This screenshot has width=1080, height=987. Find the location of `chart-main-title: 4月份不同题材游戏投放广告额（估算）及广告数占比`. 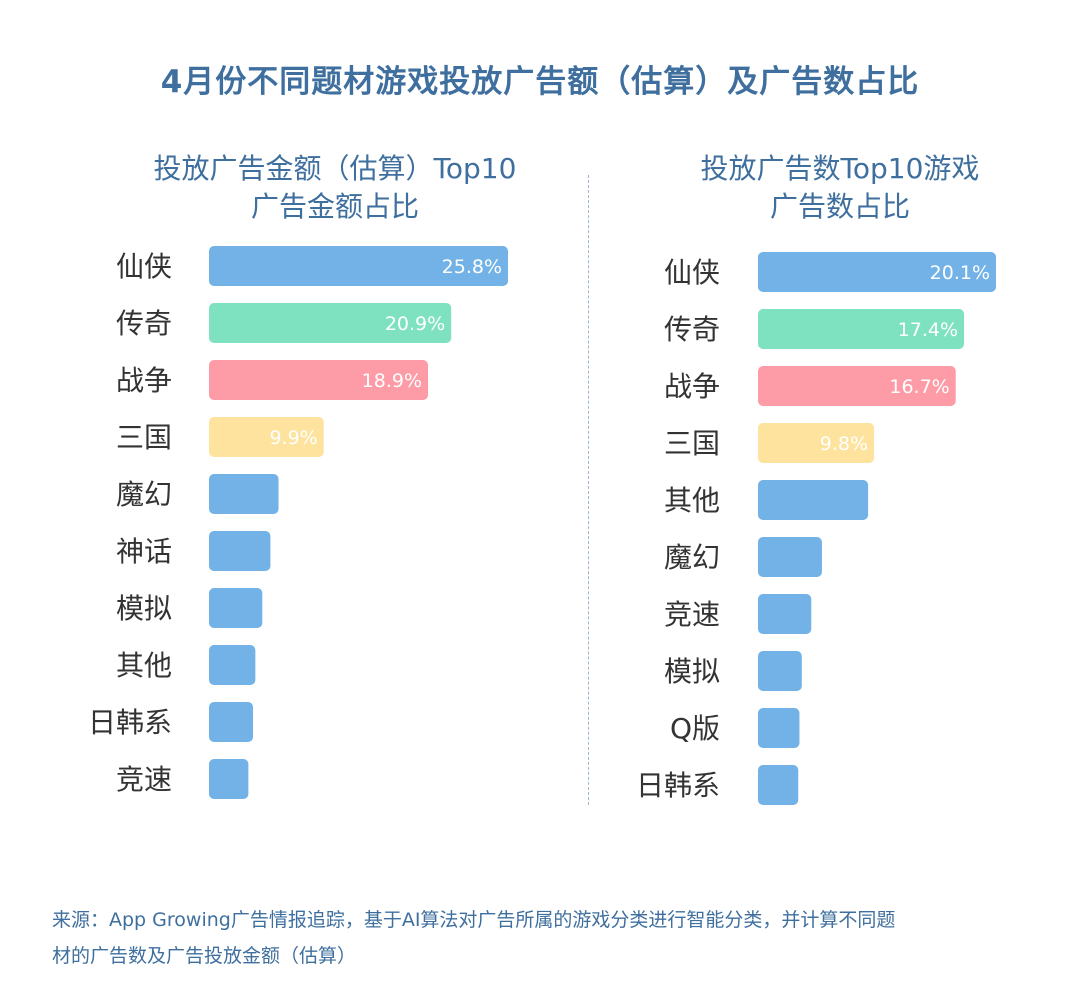

chart-main-title: 4月份不同题材游戏投放广告额（估算）及广告数占比 is located at coordinates (540, 82).